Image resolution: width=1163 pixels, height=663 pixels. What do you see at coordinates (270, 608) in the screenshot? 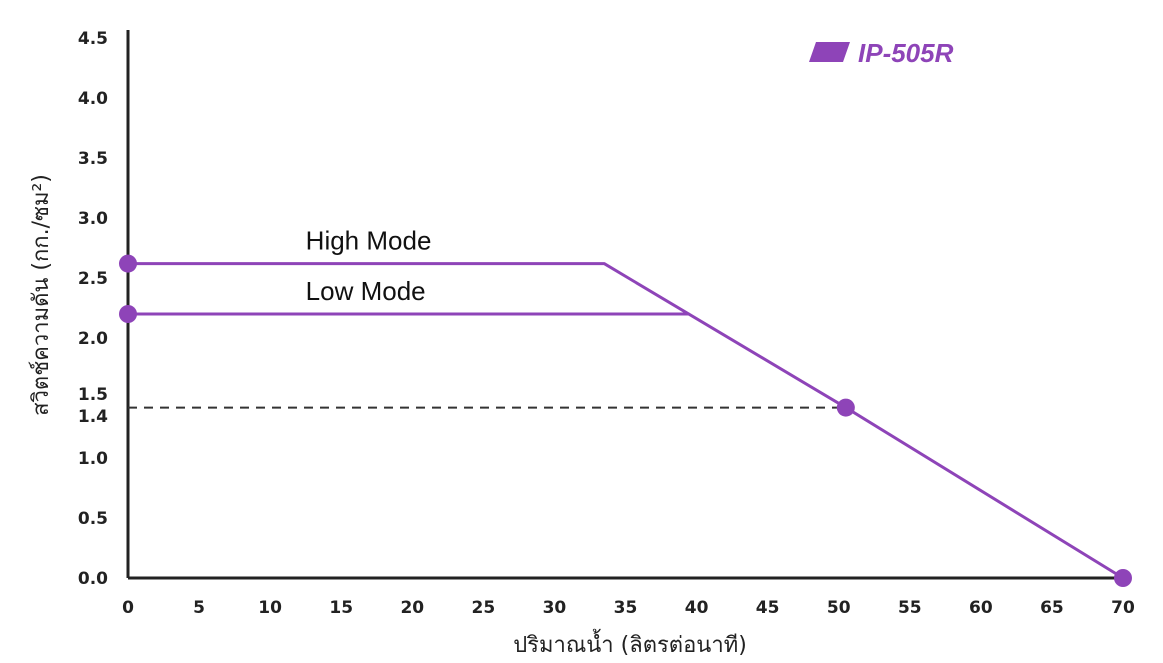
I see `x-tick-label: 10` at bounding box center [270, 608].